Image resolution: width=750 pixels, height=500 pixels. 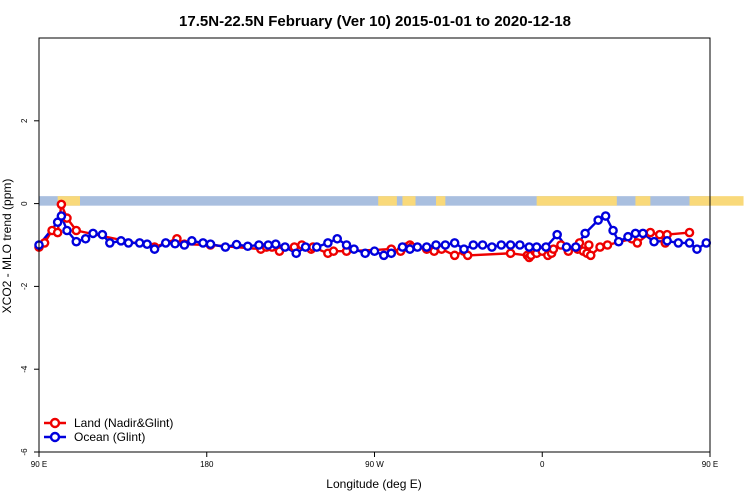 What do you see at coordinates (29, 287) in the screenshot?
I see `y-axis: -6 -4 -2 0 2` at bounding box center [29, 287].